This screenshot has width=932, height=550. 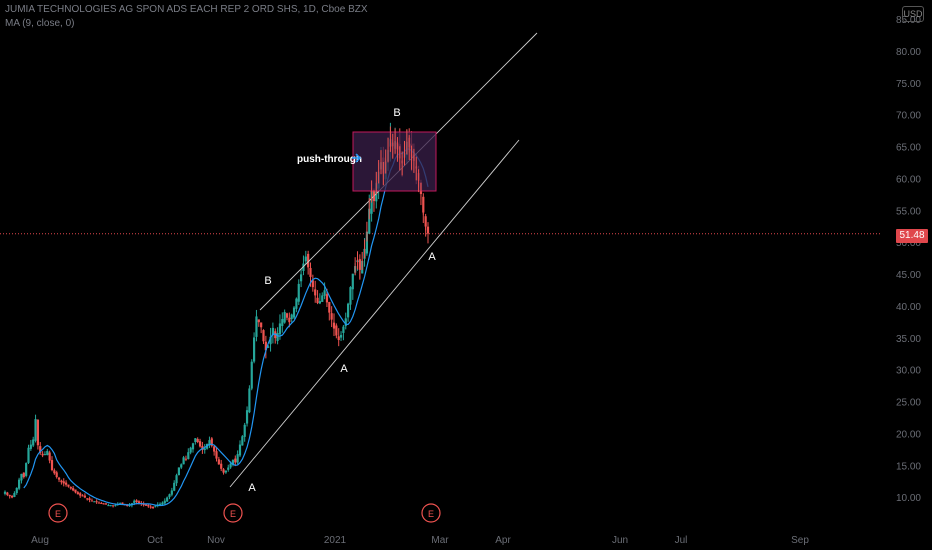 I want to click on x-tick-label: 2021, so click(x=335, y=540).